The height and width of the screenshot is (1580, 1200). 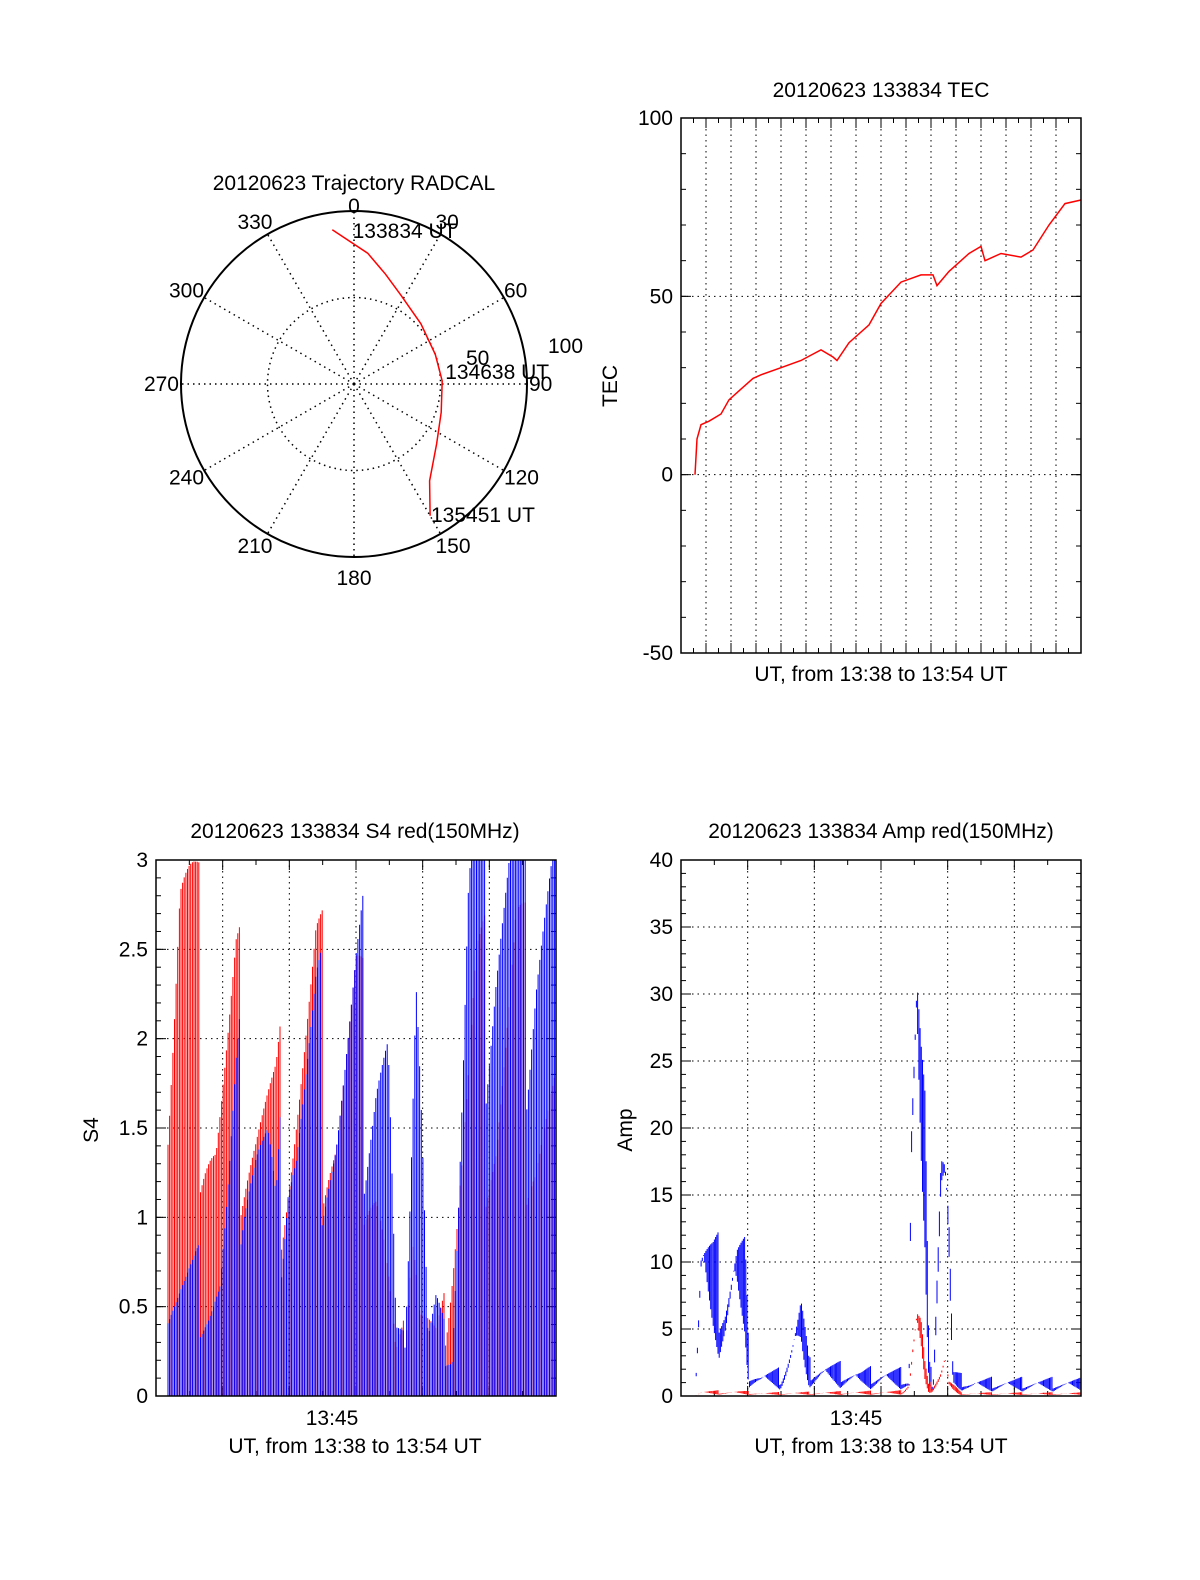 I want to click on trajectory-time-label: 133834 UT, so click(x=405, y=231).